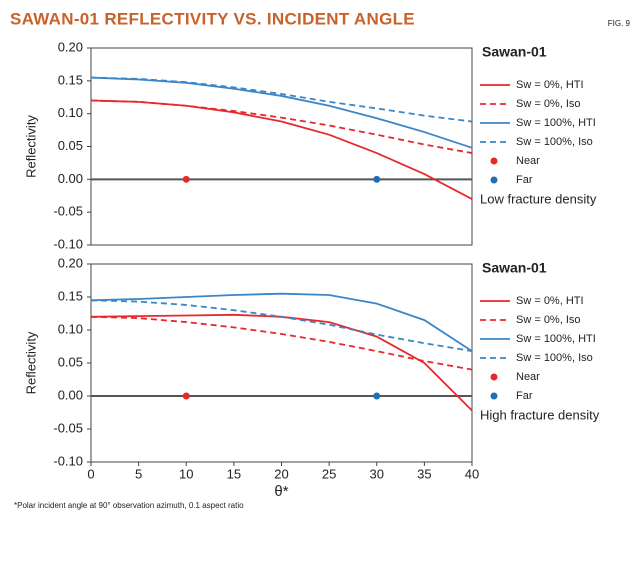 This screenshot has width=640, height=570. Describe the element at coordinates (281, 473) in the screenshot. I see `x-tick-label: 20` at that location.